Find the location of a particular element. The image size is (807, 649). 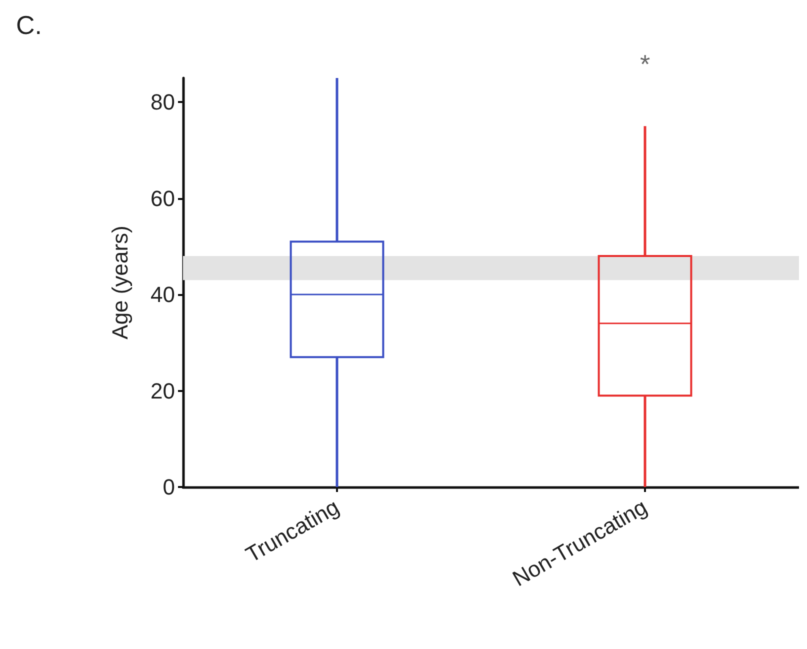

y-tick-label: 20 is located at coordinates (162, 391).